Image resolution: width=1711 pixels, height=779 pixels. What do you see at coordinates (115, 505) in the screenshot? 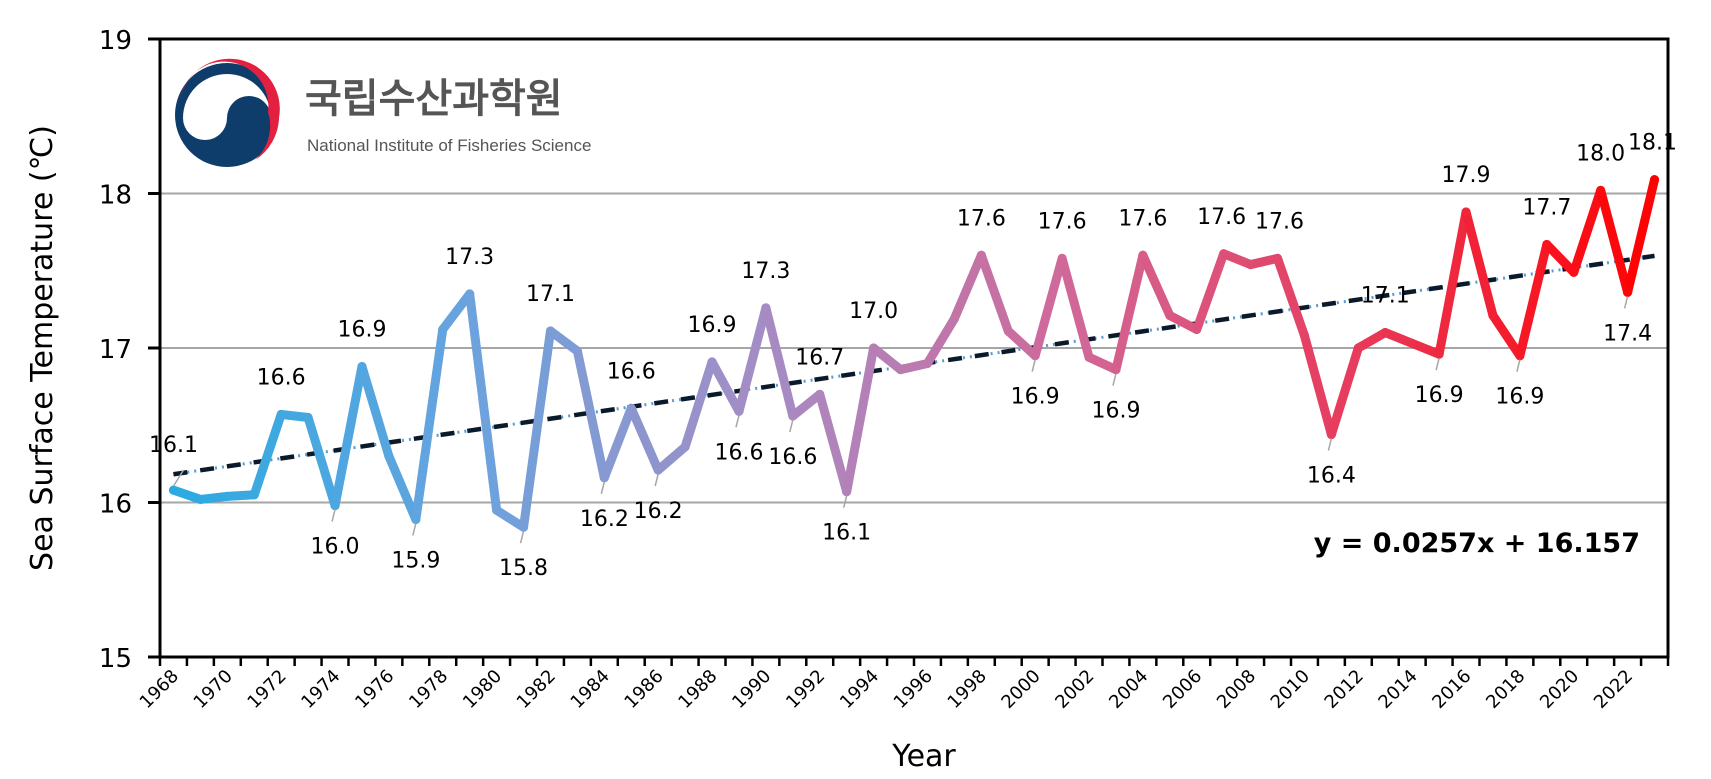
I see `y-tick-label: 16` at bounding box center [115, 505].